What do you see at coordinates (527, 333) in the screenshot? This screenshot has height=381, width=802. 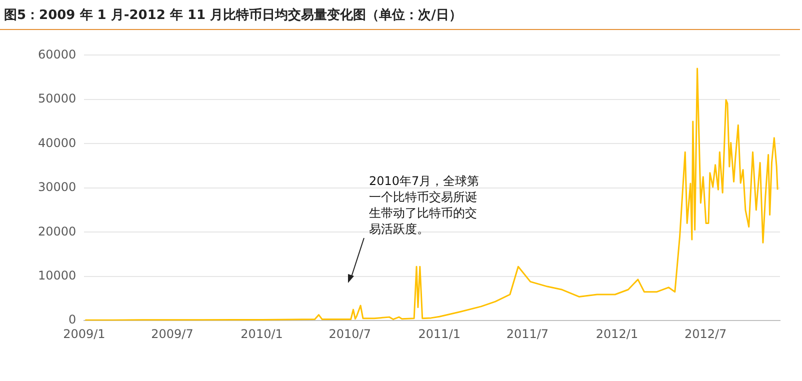 I see `x-tick-label: 2011/7` at bounding box center [527, 333].